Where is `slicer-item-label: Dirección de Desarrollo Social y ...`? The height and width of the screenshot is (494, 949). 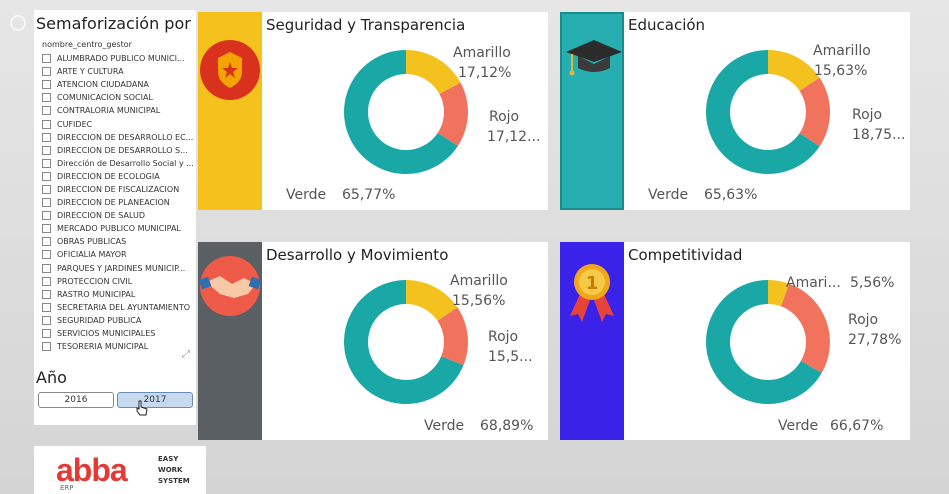
slicer-item-label: Dirección de Desarrollo Social y ... is located at coordinates (125, 163).